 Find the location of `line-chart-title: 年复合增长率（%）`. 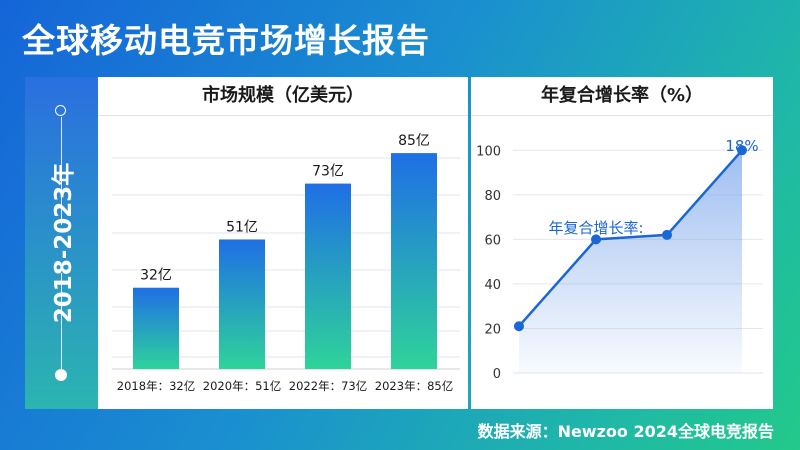

line-chart-title: 年复合增长率（%） is located at coordinates (622, 96).